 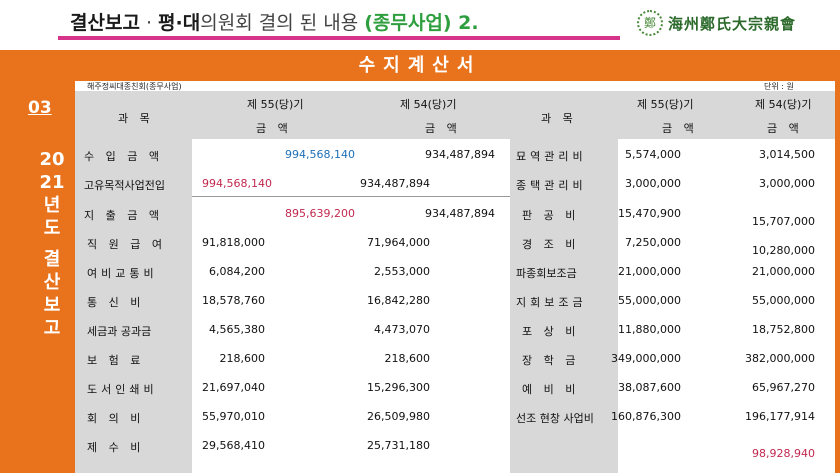 I want to click on left-row-current-sub: 91,818,000, so click(x=233, y=242).